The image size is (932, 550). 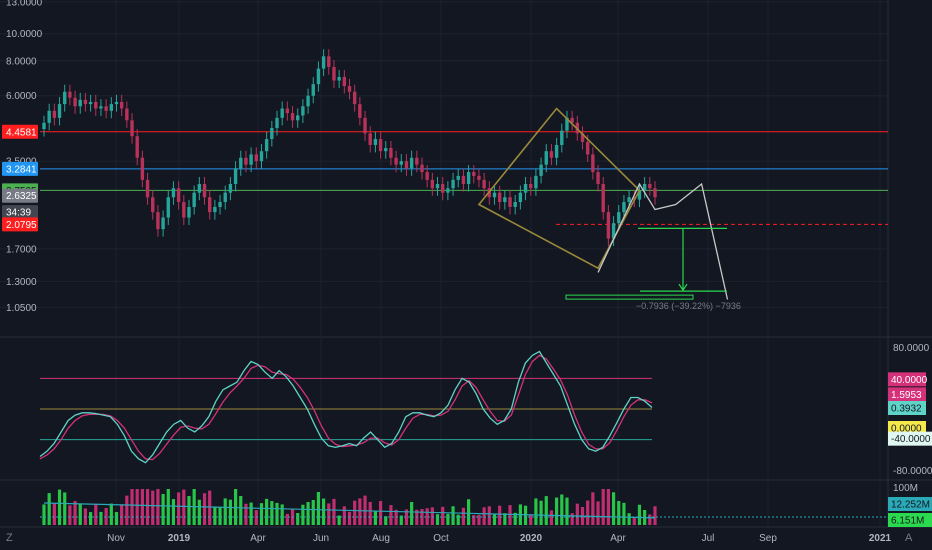 I want to click on stoch-value-badge-label: 1.5953, so click(x=906, y=395).